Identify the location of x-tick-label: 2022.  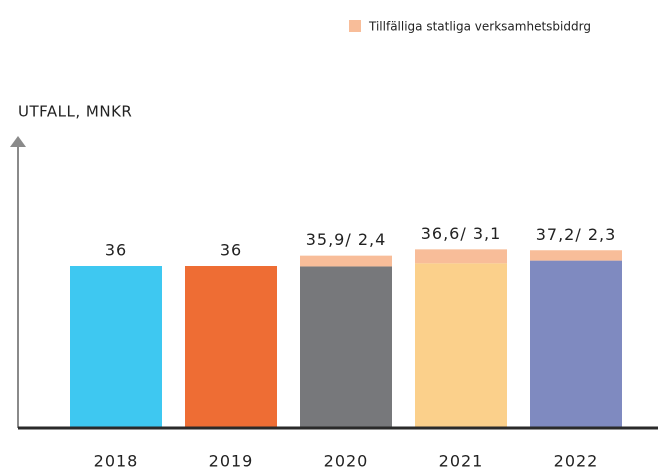
(576, 460).